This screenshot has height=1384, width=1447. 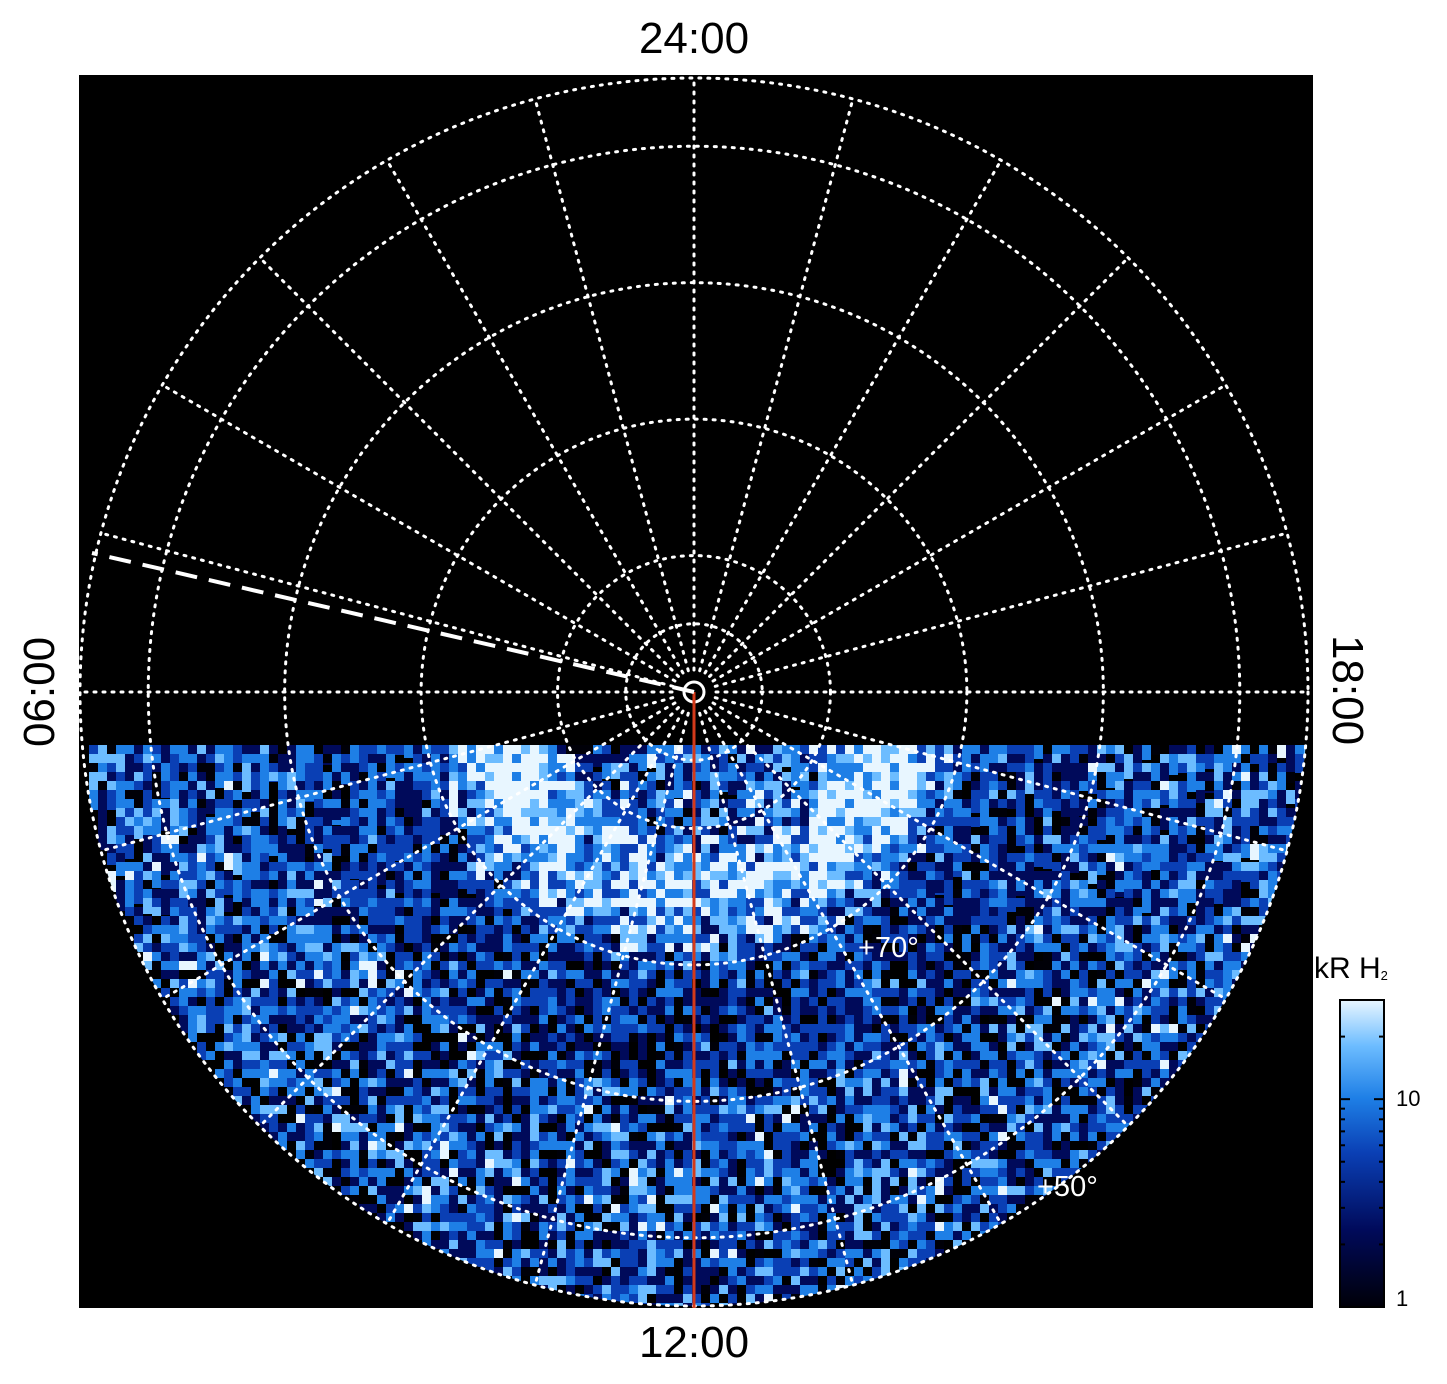 What do you see at coordinates (1347, 968) in the screenshot?
I see `colorbar-title-text: kR H` at bounding box center [1347, 968].